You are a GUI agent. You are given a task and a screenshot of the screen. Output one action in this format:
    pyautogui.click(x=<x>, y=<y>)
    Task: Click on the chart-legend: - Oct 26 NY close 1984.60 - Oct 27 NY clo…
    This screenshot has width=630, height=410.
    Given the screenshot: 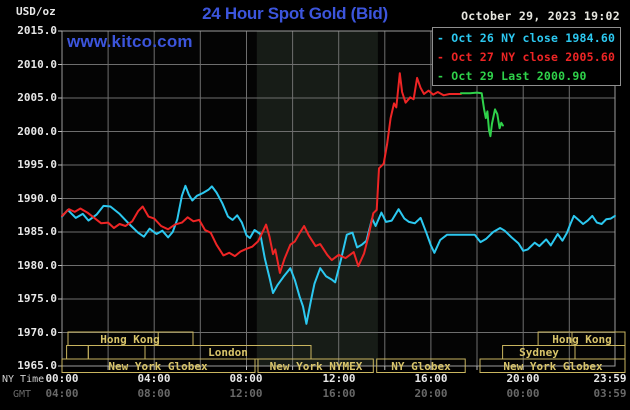 What is the action you would take?
    pyautogui.click(x=526, y=56)
    